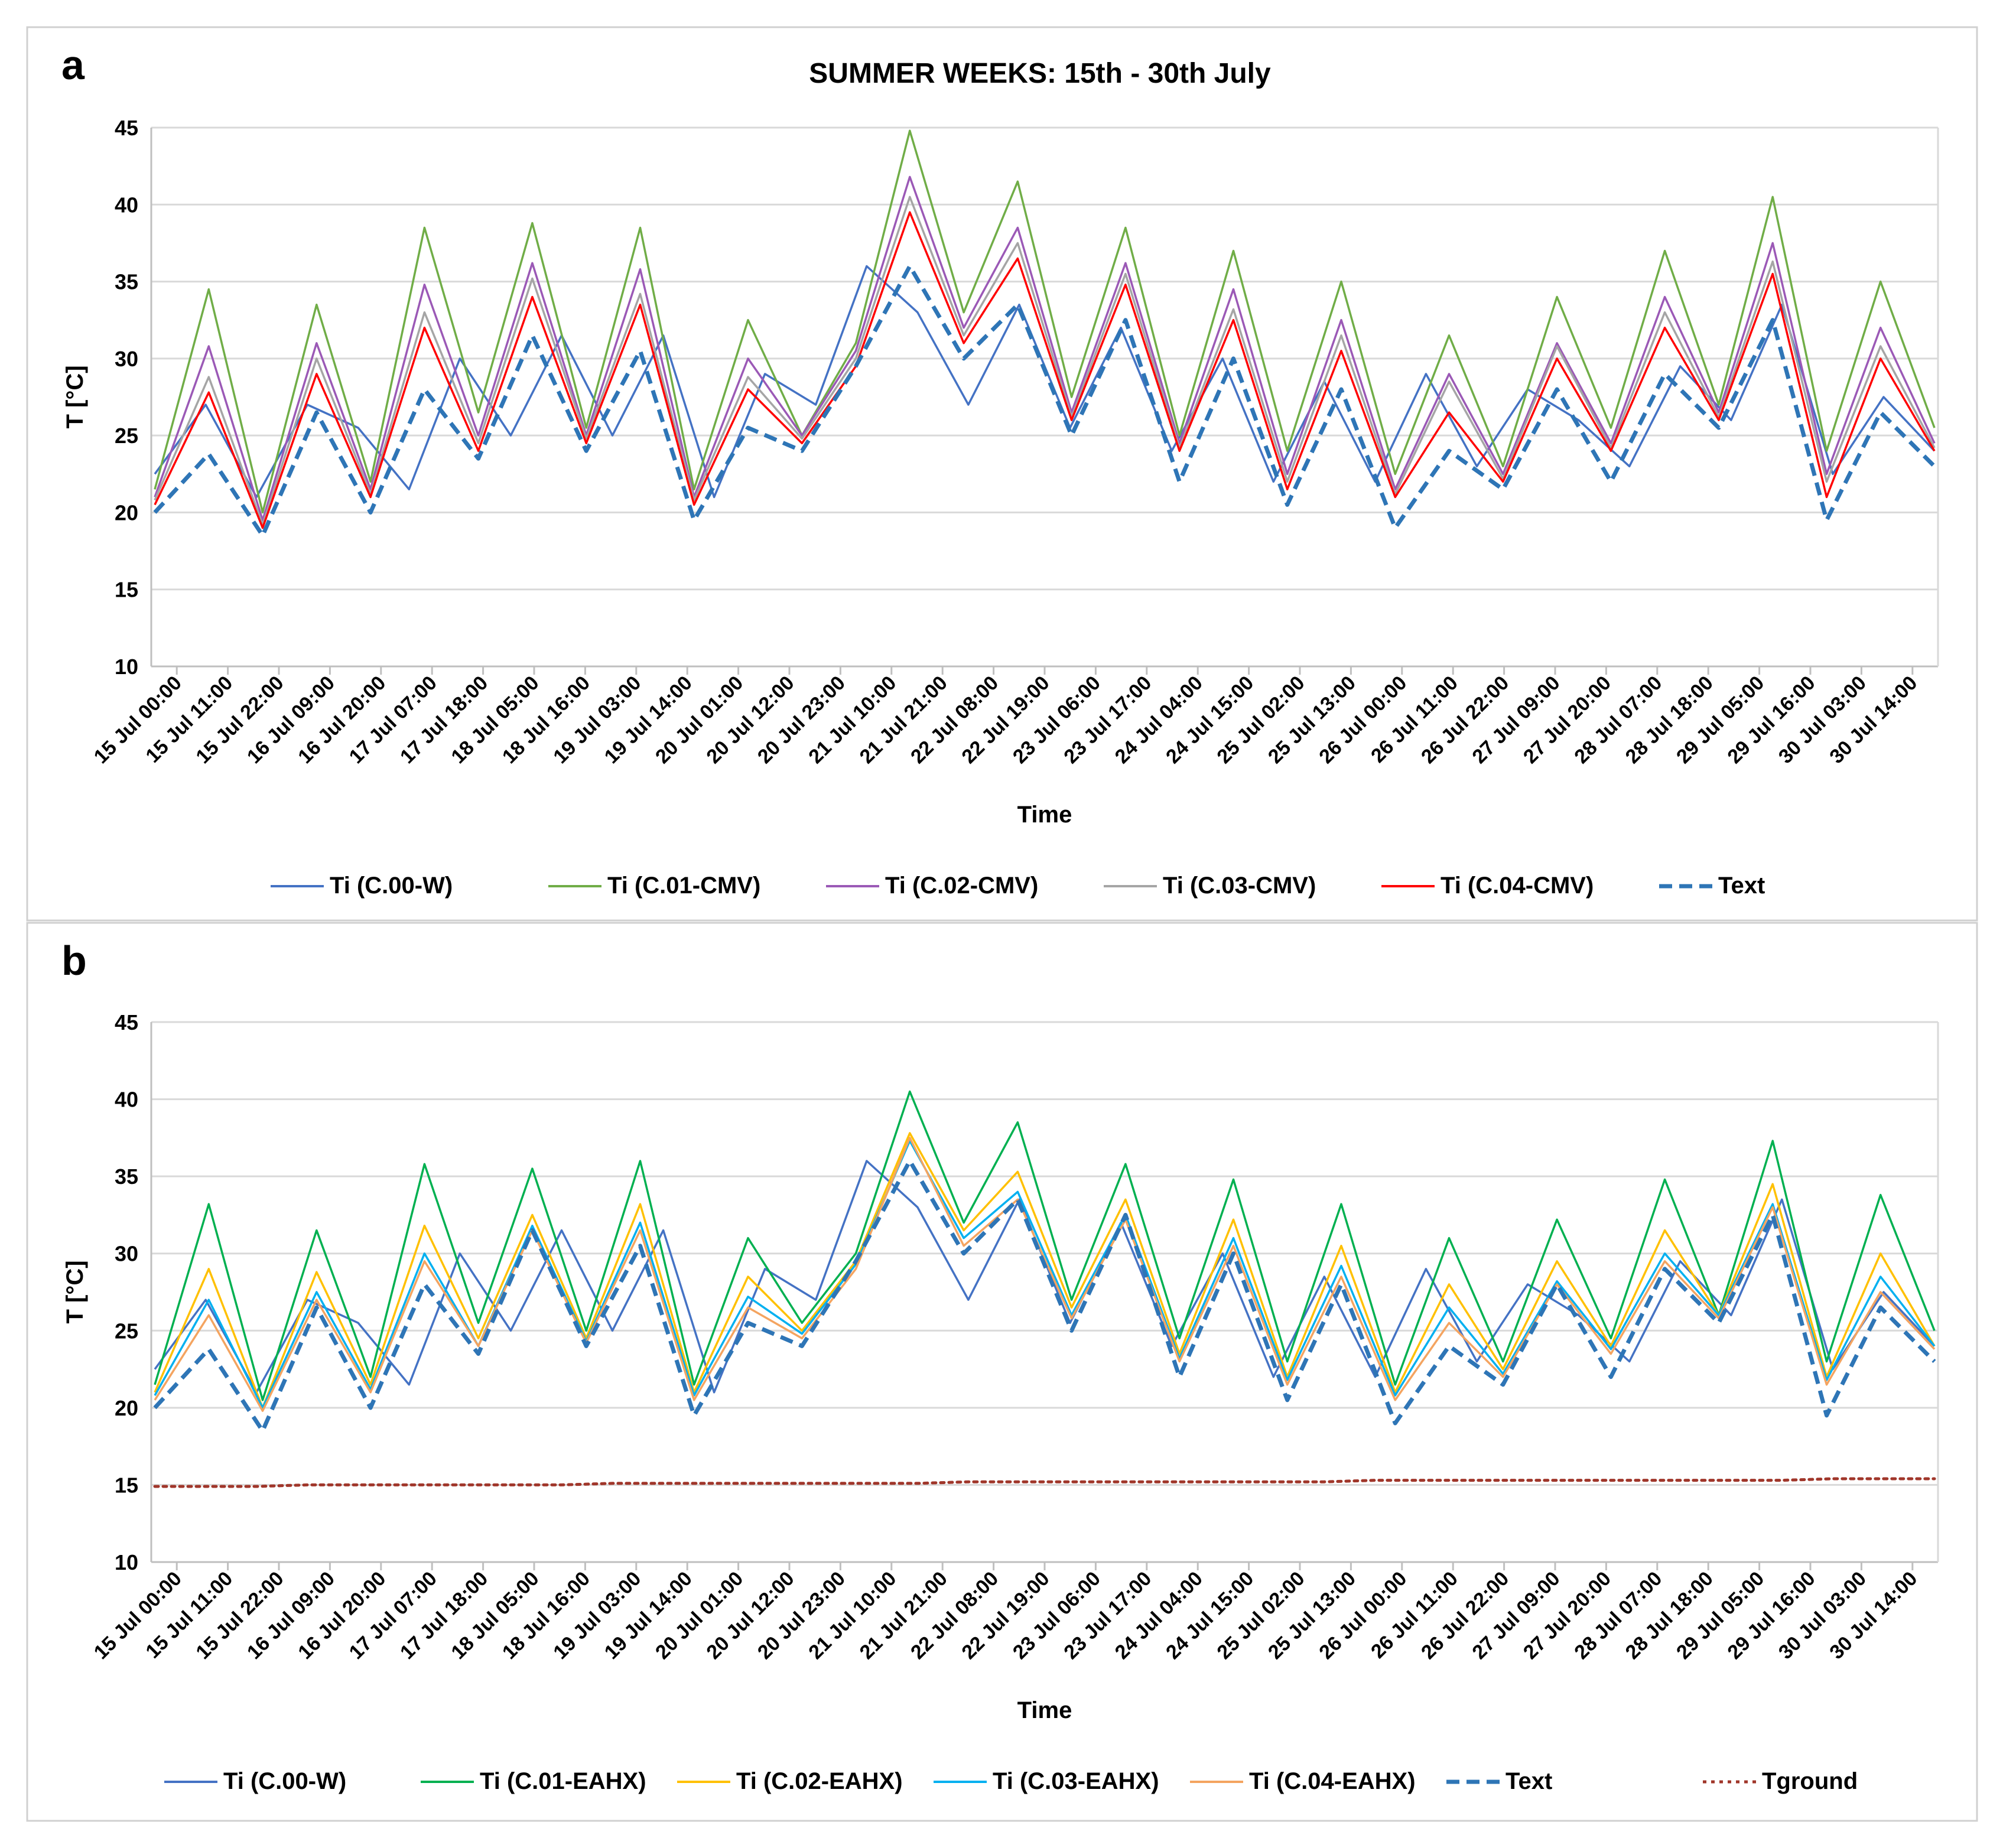 The image size is (2003, 1848). Describe the element at coordinates (73, 65) in the screenshot. I see `panel-a-letter: a` at that location.